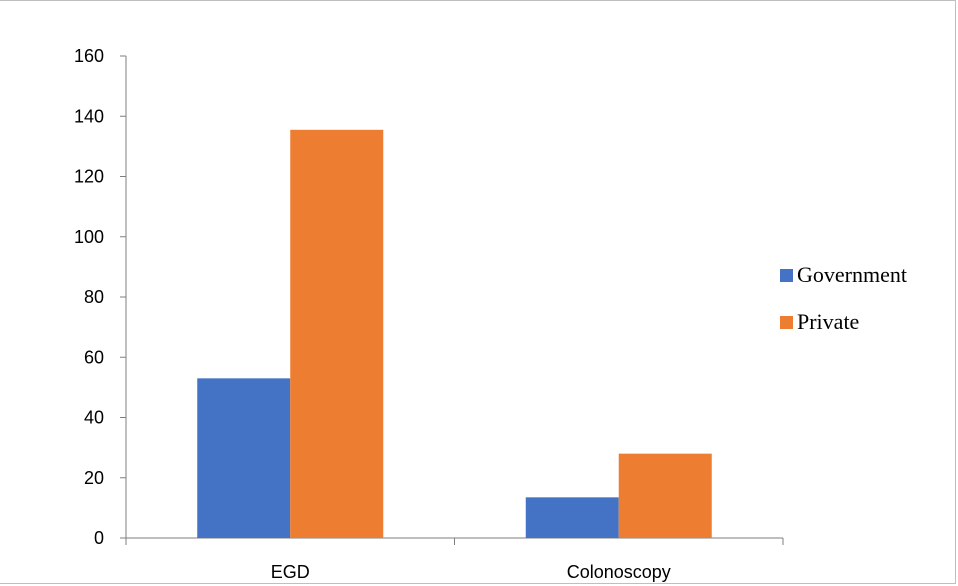 The height and width of the screenshot is (586, 958). Describe the element at coordinates (786, 322) in the screenshot. I see `legend-swatch-private` at that location.